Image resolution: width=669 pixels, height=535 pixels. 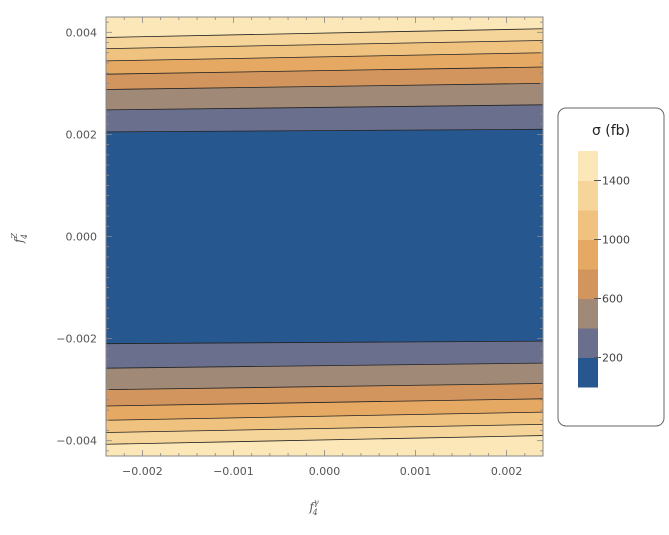 What do you see at coordinates (616, 240) in the screenshot?
I see `legend-tick-label: 1000` at bounding box center [616, 240].